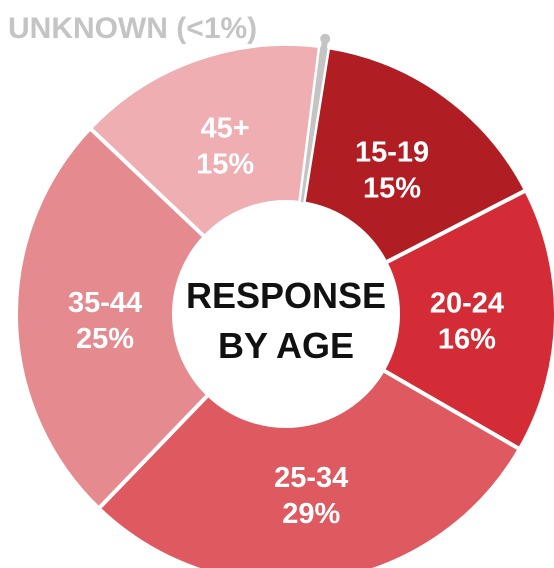 The width and height of the screenshot is (554, 568). I want to click on unknown-callout-label: UNKNOWN (<1%), so click(132, 28).